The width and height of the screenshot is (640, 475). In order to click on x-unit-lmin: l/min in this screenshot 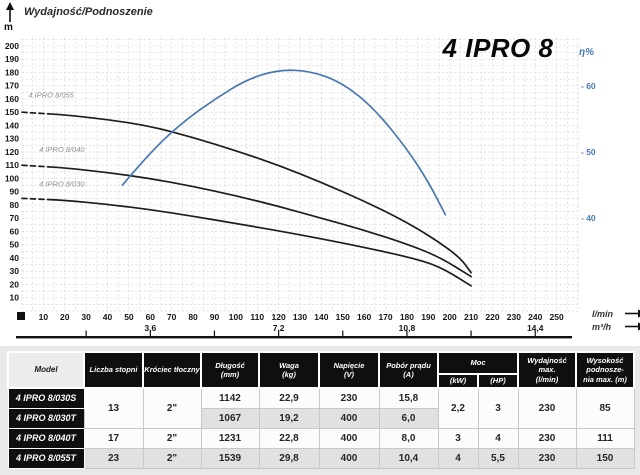, I will do `click(603, 313)`.